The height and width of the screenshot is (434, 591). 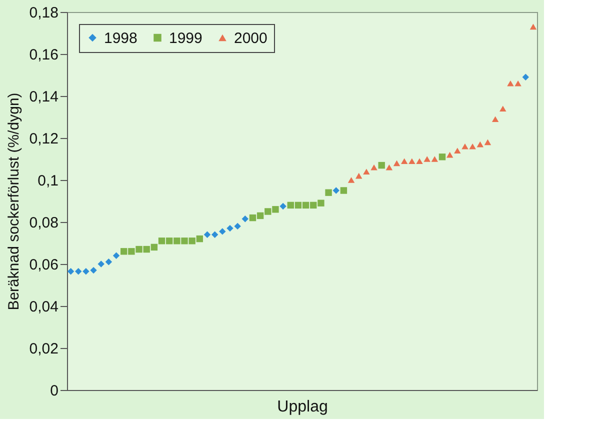 What do you see at coordinates (43, 349) in the screenshot?
I see `y-tick-label: 0,02` at bounding box center [43, 349].